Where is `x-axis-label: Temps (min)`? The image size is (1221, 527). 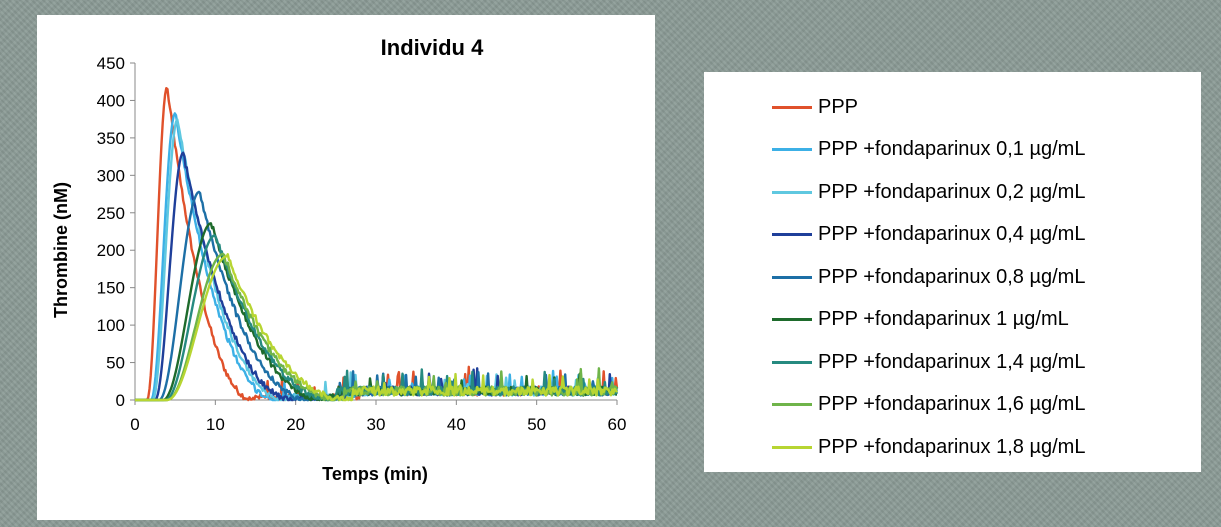 x-axis-label: Temps (min) is located at coordinates (375, 474).